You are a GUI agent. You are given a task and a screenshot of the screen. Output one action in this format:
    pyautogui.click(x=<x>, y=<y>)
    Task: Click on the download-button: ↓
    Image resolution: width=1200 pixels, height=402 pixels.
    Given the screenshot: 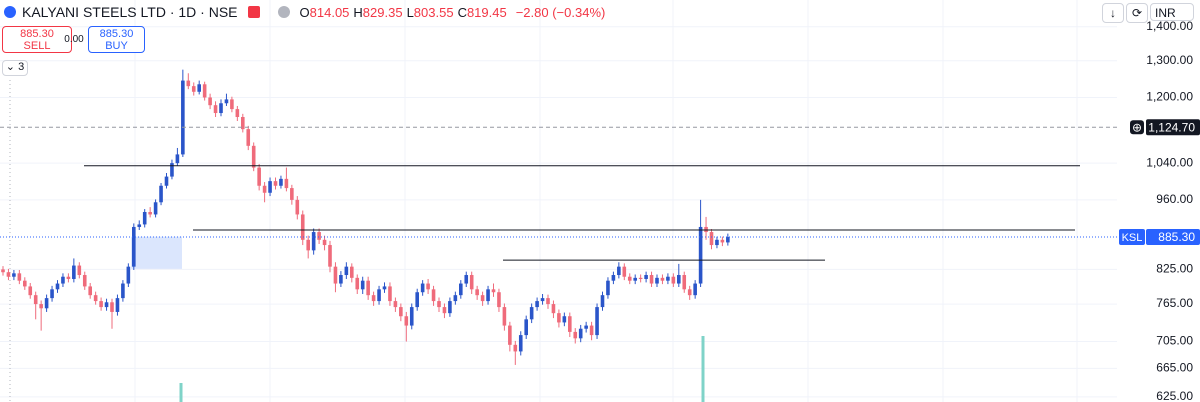 What is the action you would take?
    pyautogui.click(x=1113, y=13)
    